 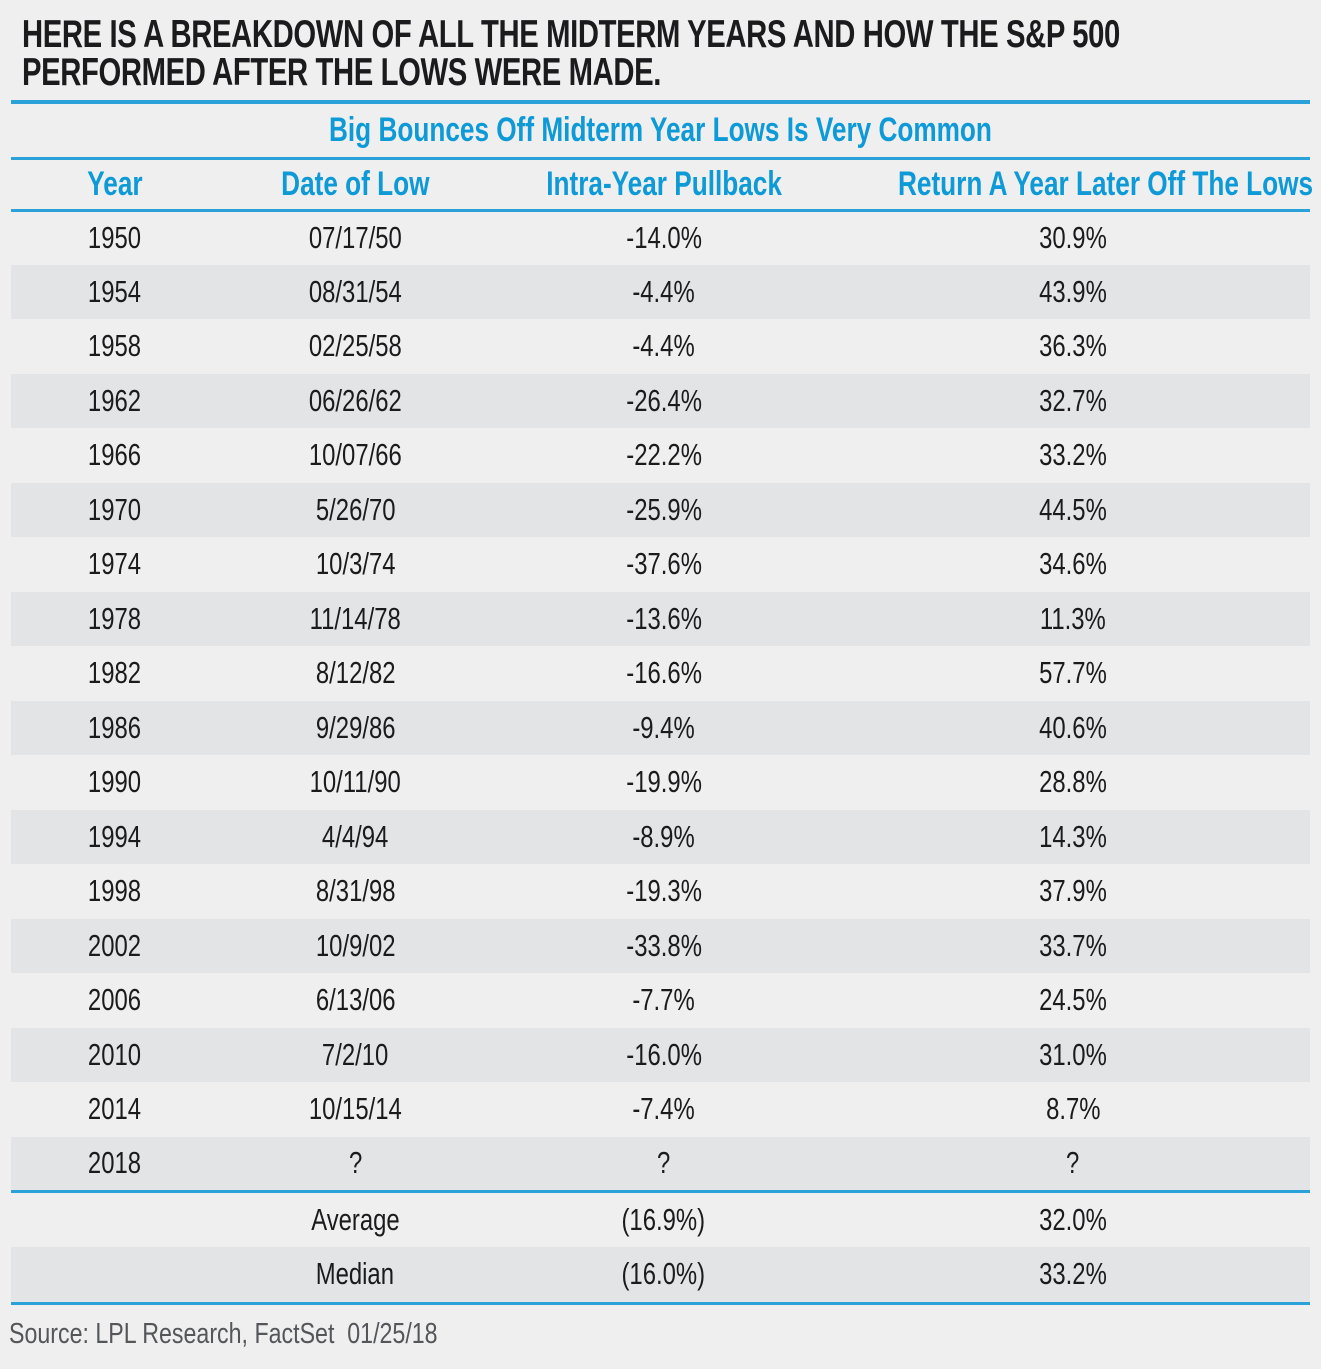 What do you see at coordinates (115, 945) in the screenshot?
I see `cell-value: 2002` at bounding box center [115, 945].